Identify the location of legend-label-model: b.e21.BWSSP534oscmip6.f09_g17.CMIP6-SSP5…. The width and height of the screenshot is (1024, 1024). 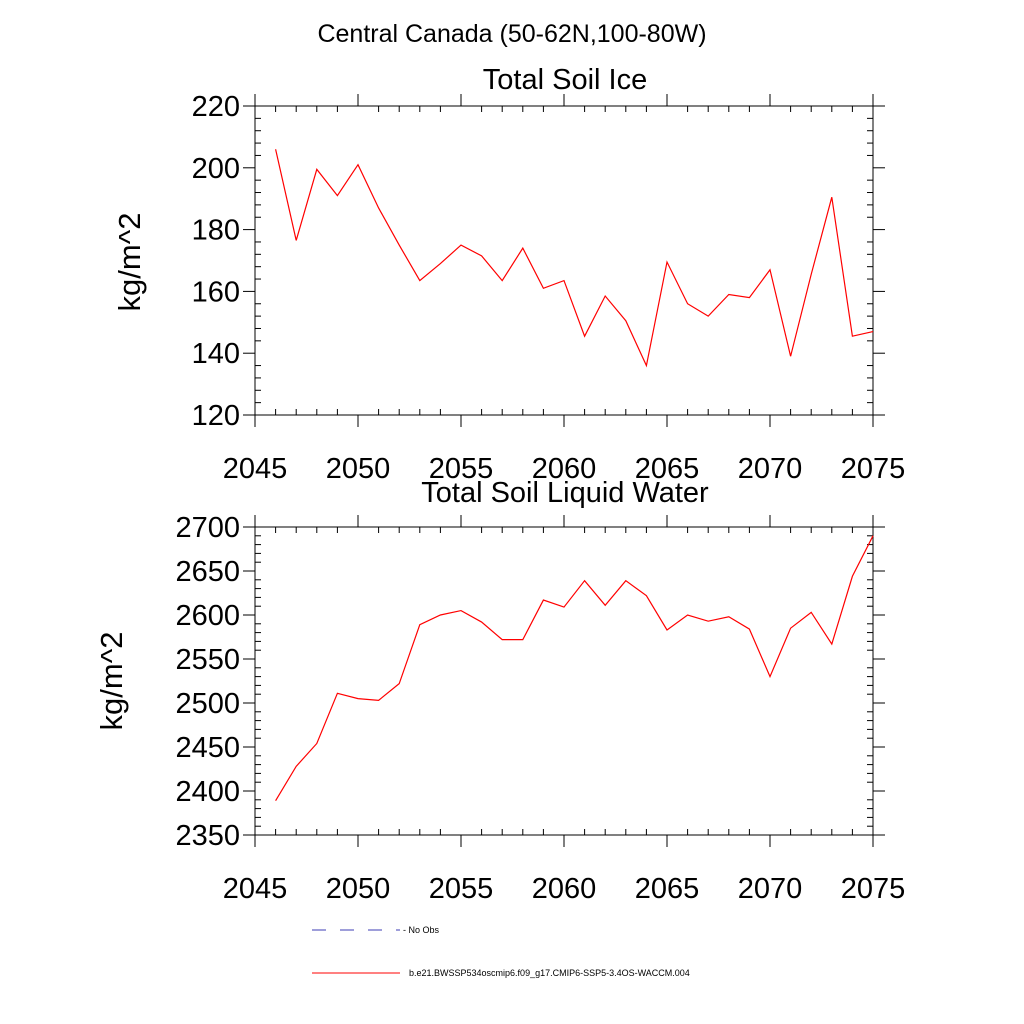
(549, 973).